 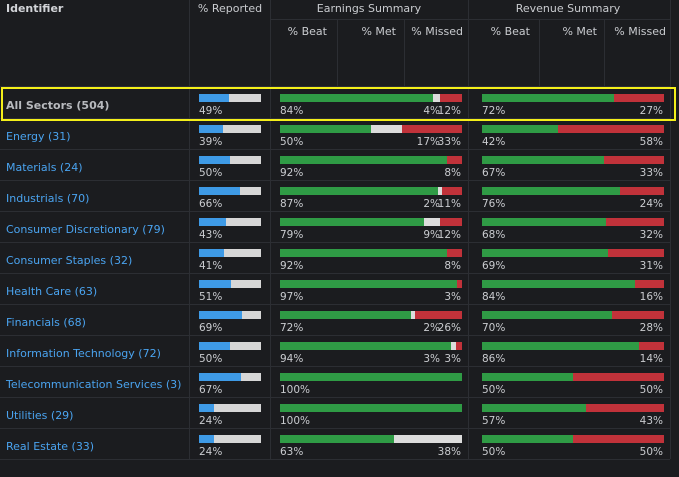 I want to click on earnings-beat-value: 87%, so click(x=292, y=204).